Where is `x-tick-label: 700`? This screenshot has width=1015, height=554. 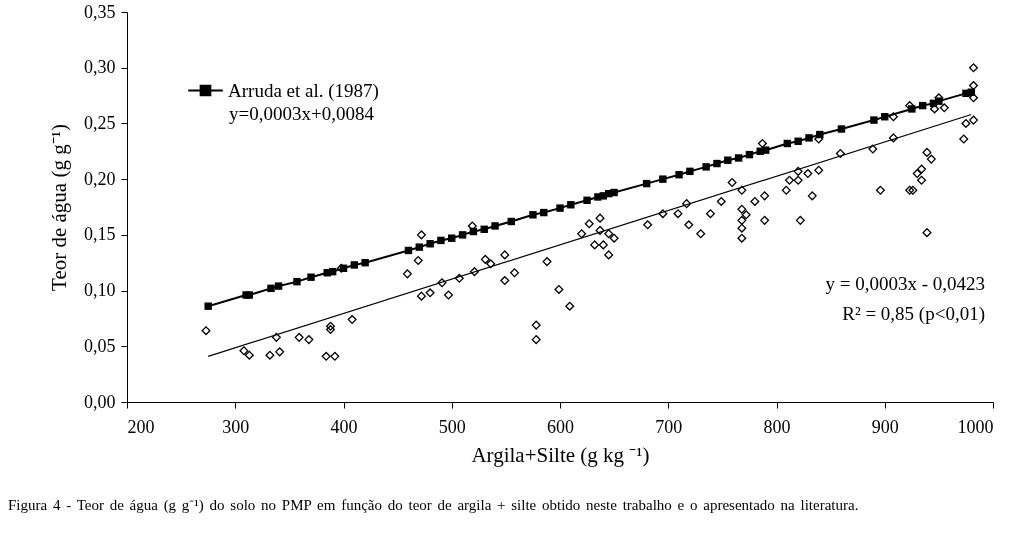 x-tick-label: 700 is located at coordinates (669, 426).